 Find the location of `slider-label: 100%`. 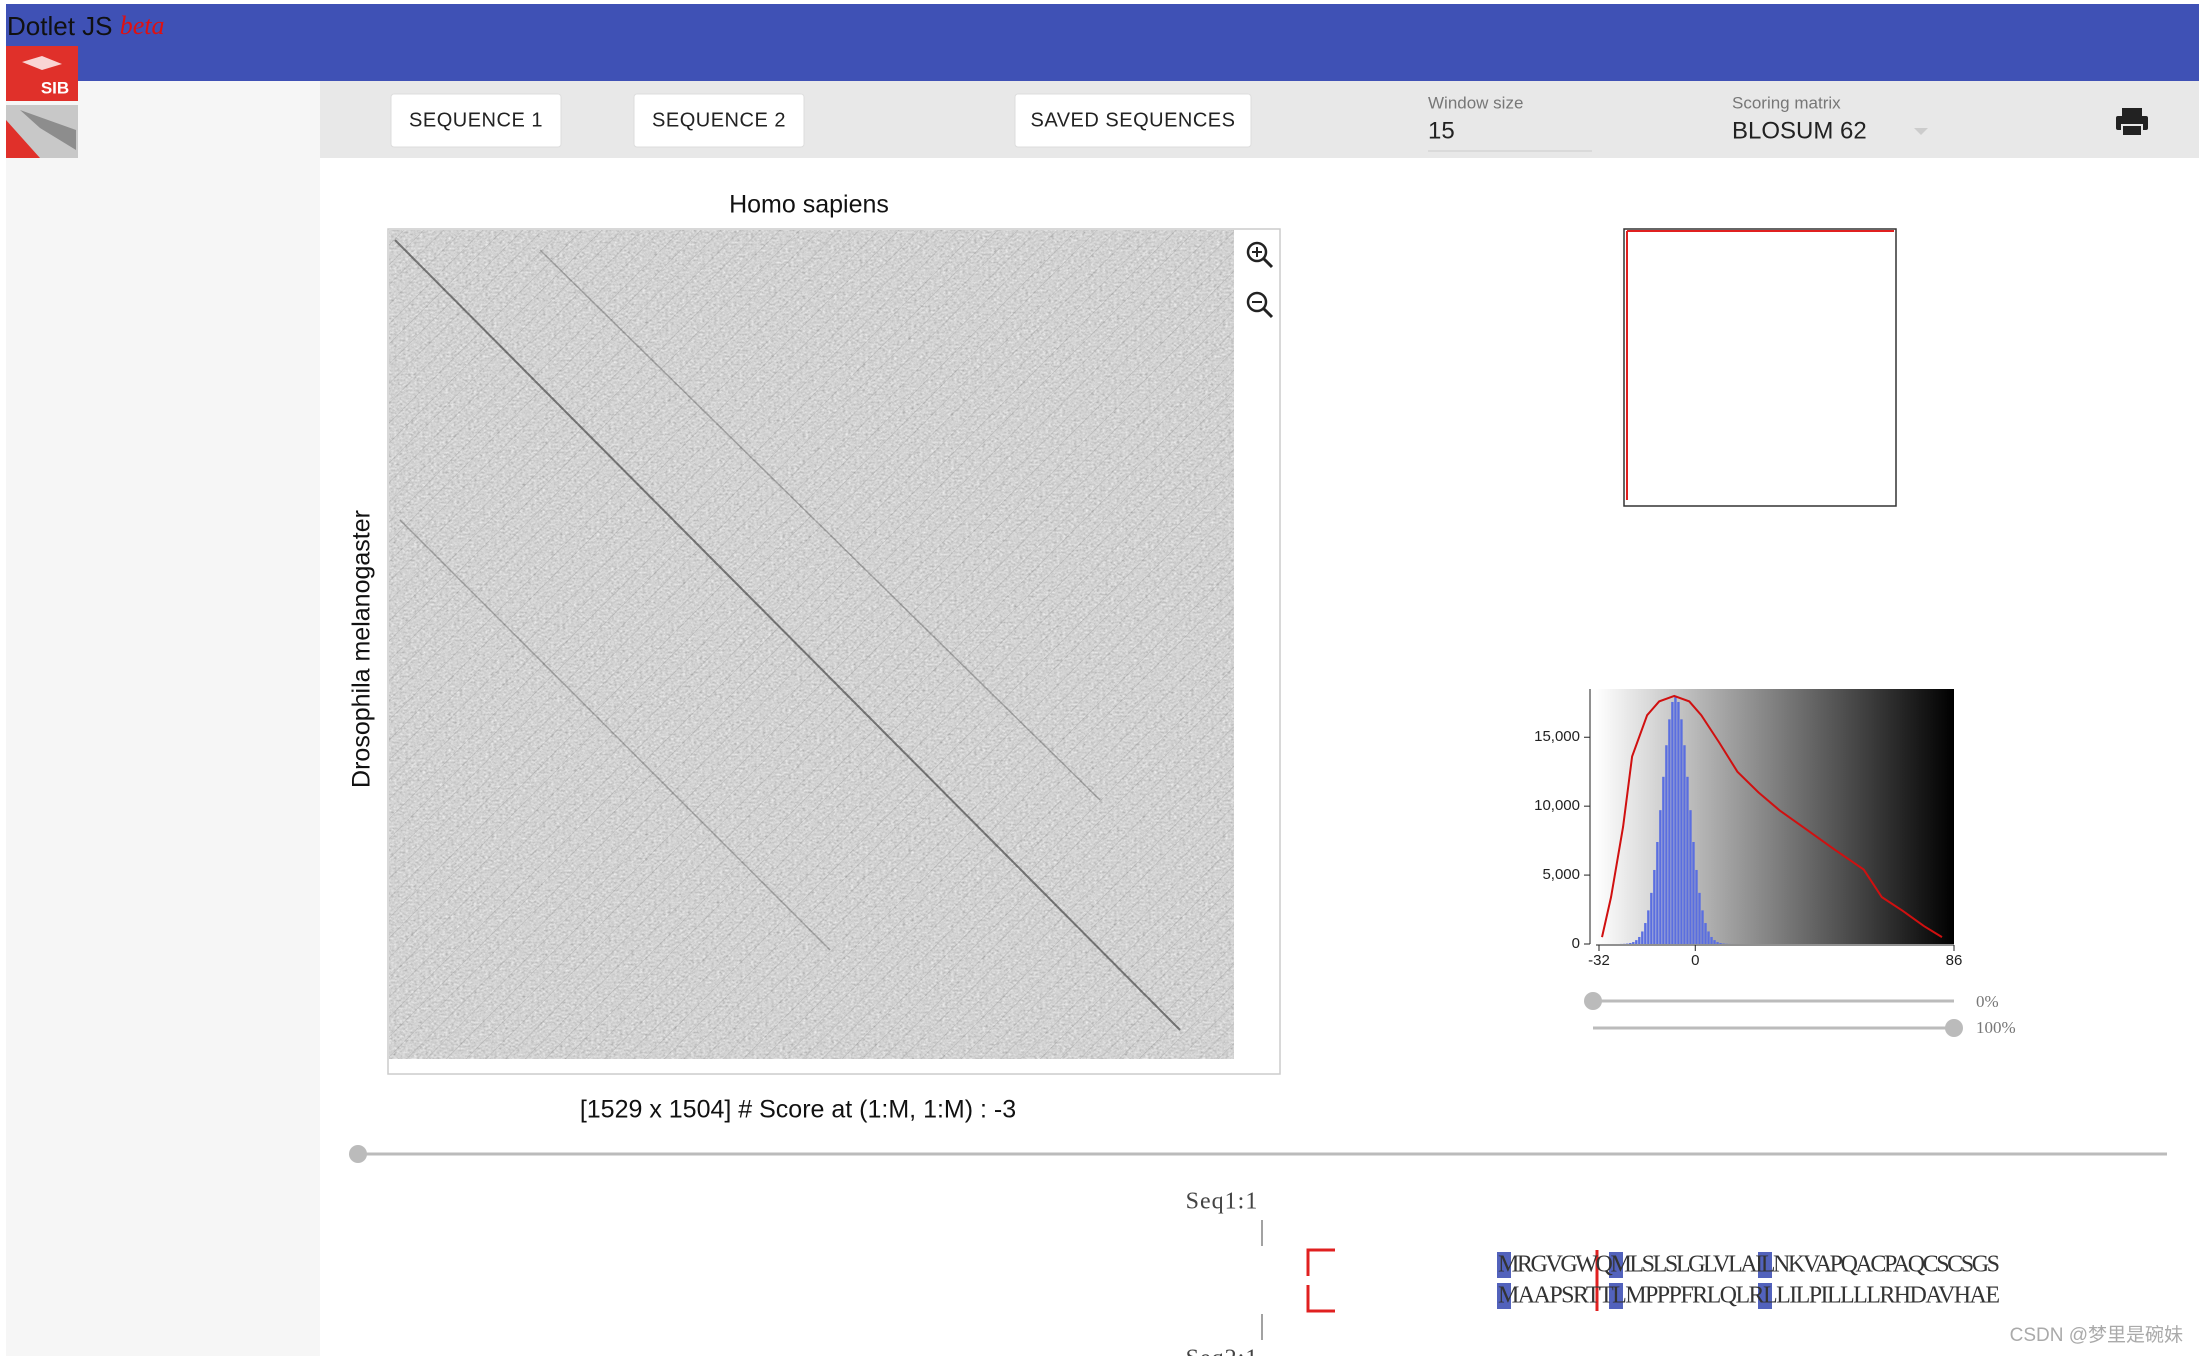

slider-label: 100% is located at coordinates (1996, 1027).